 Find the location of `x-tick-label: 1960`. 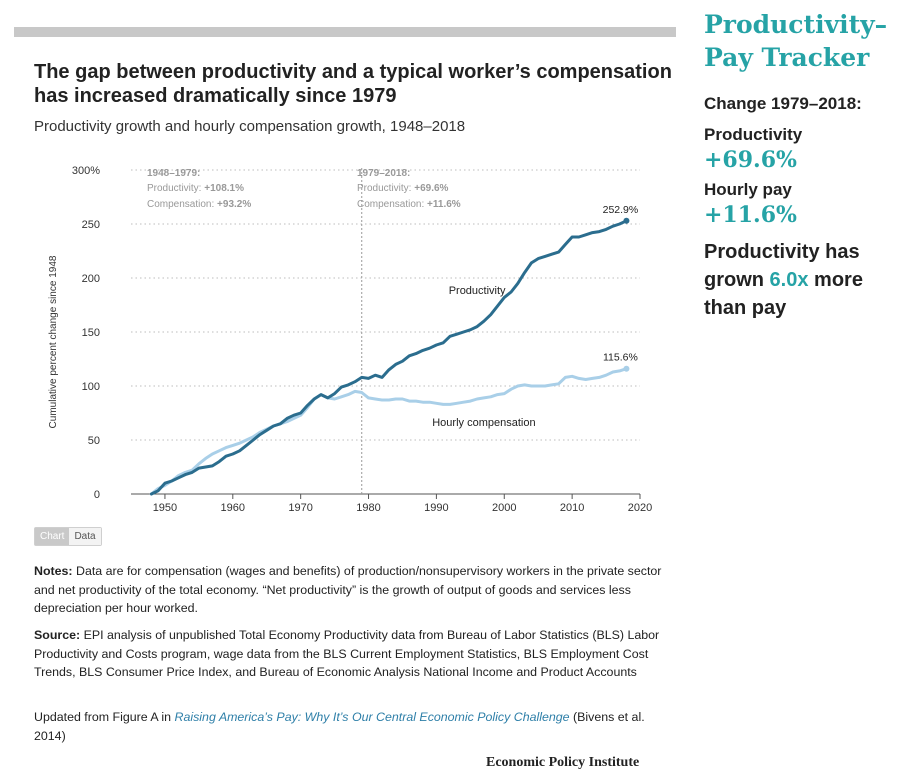

x-tick-label: 1960 is located at coordinates (233, 508).